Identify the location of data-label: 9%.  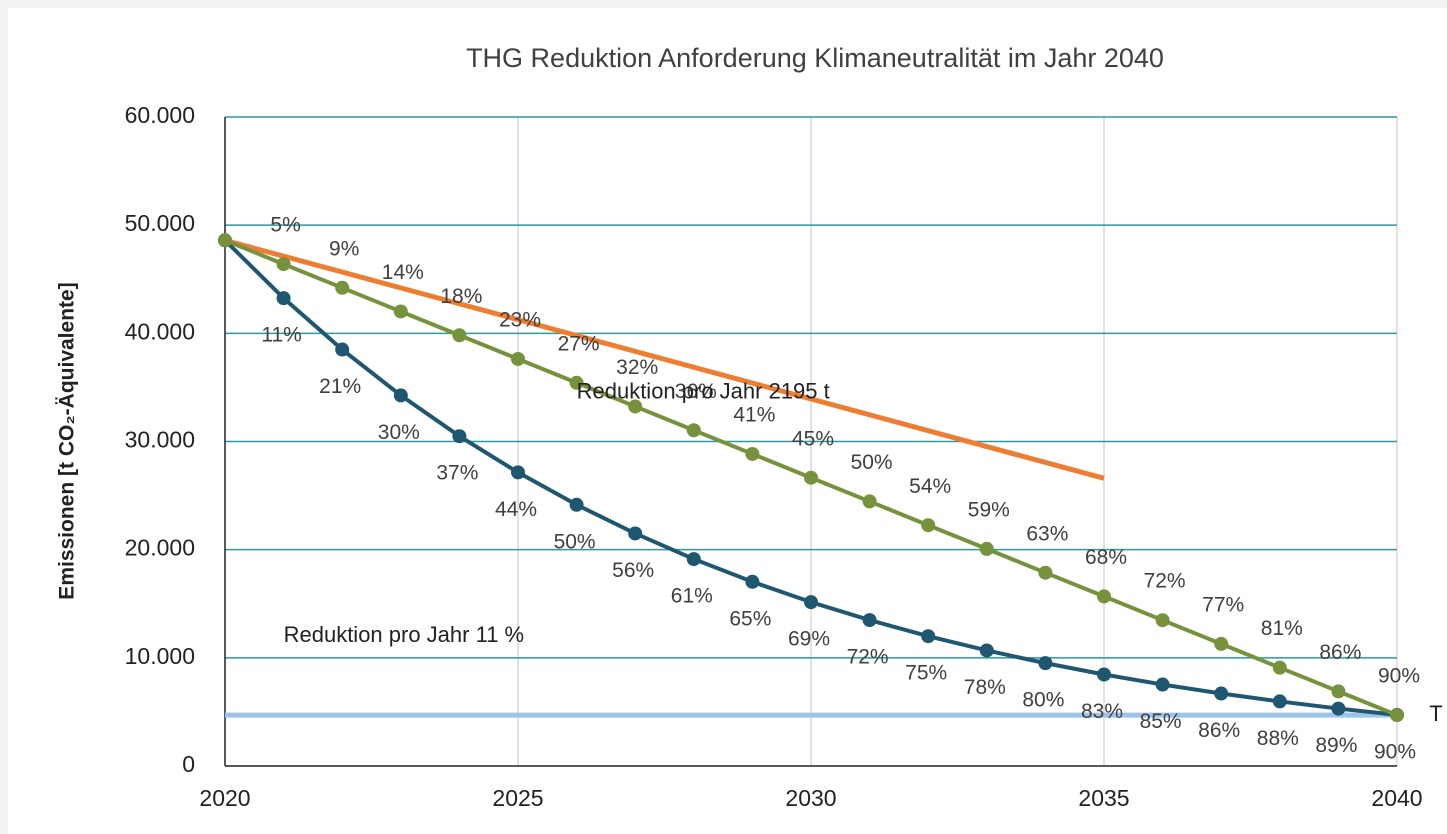
(344, 248).